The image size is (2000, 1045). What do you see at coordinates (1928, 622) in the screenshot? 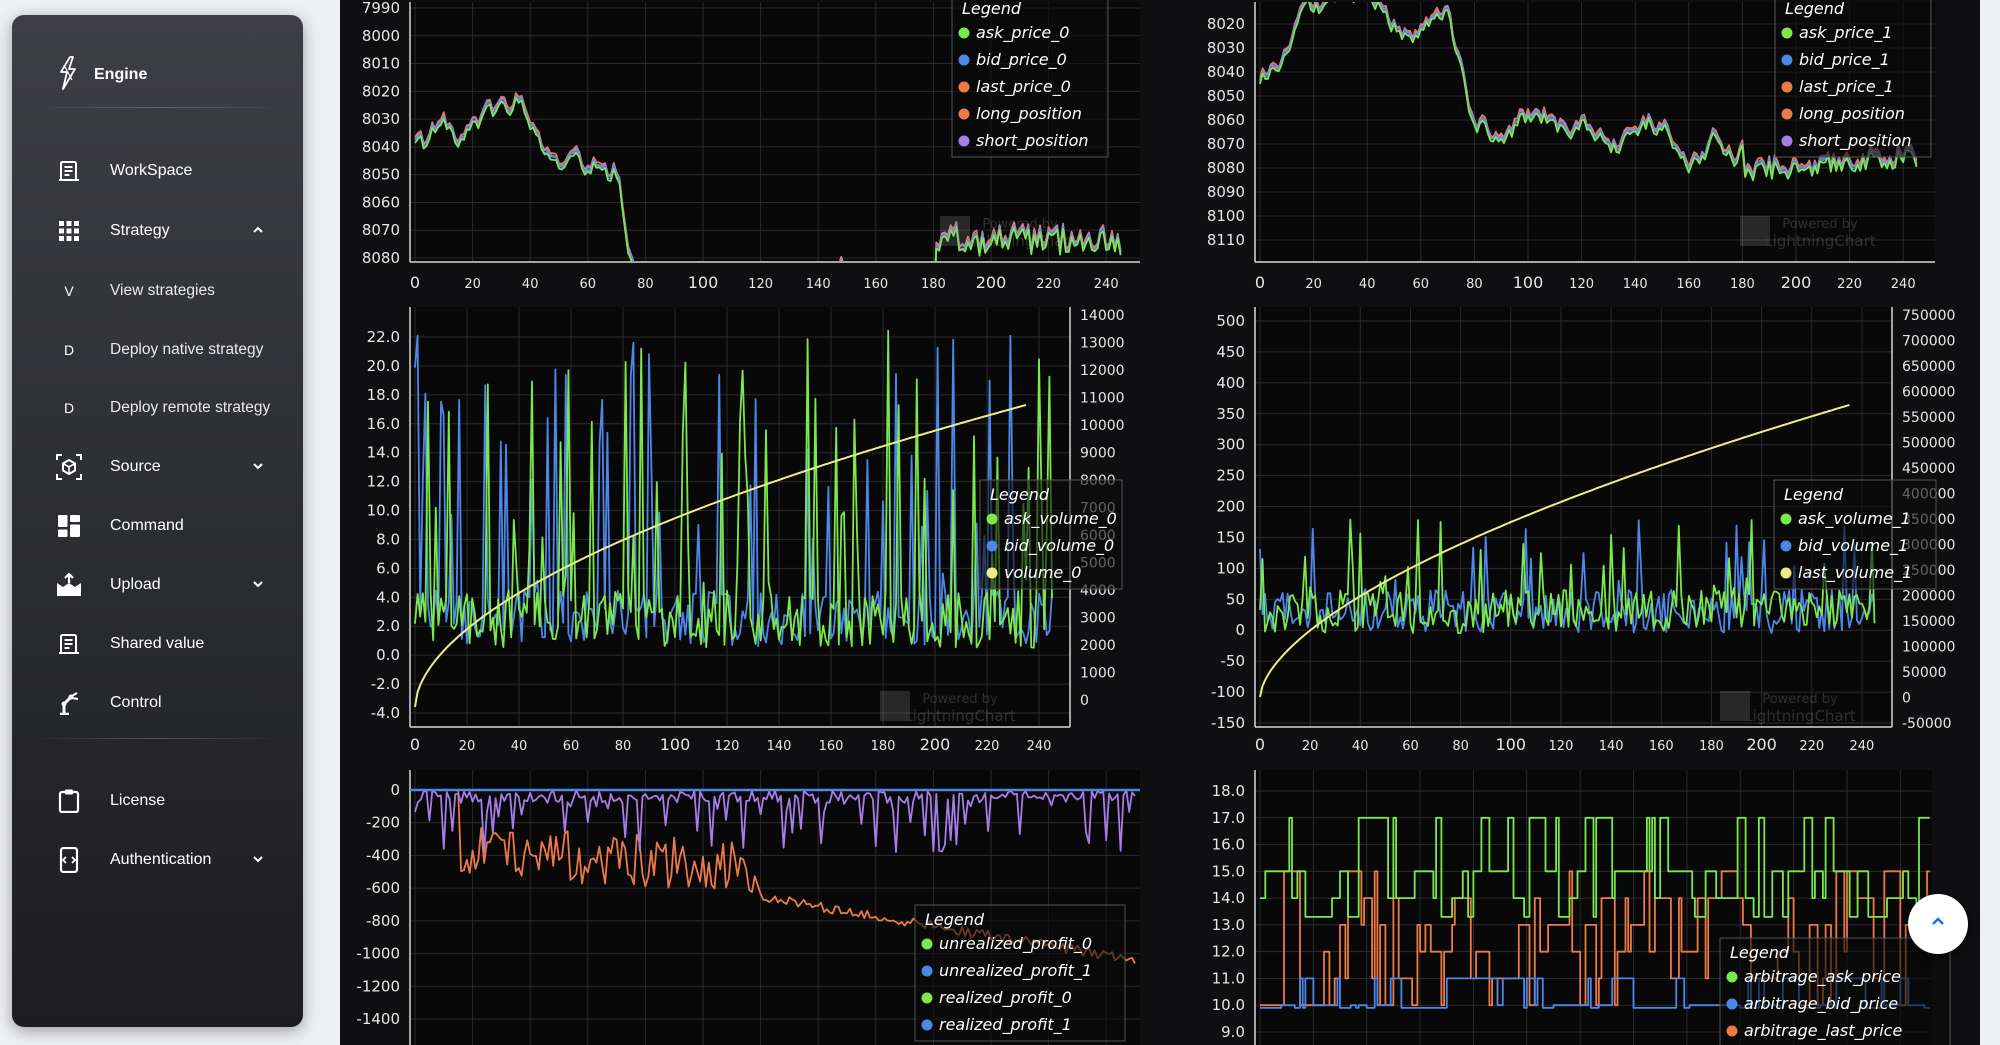
I see `y2-tick-label: 150000` at bounding box center [1928, 622].